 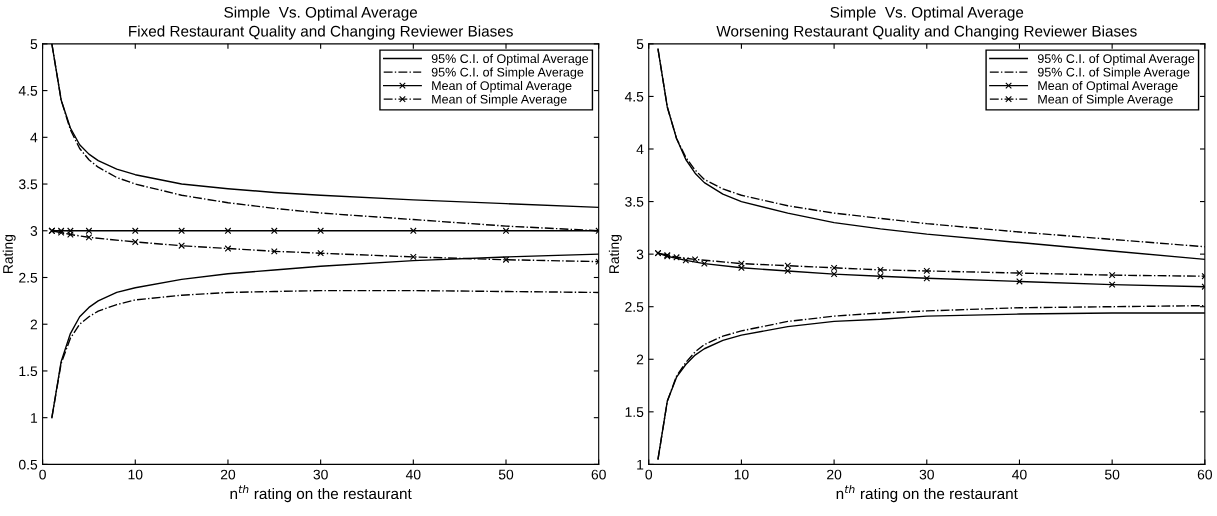 What do you see at coordinates (321, 32) in the screenshot?
I see `chart-subtitle: Fixed Restaurant Quality and Changing Reviewer Biases` at bounding box center [321, 32].